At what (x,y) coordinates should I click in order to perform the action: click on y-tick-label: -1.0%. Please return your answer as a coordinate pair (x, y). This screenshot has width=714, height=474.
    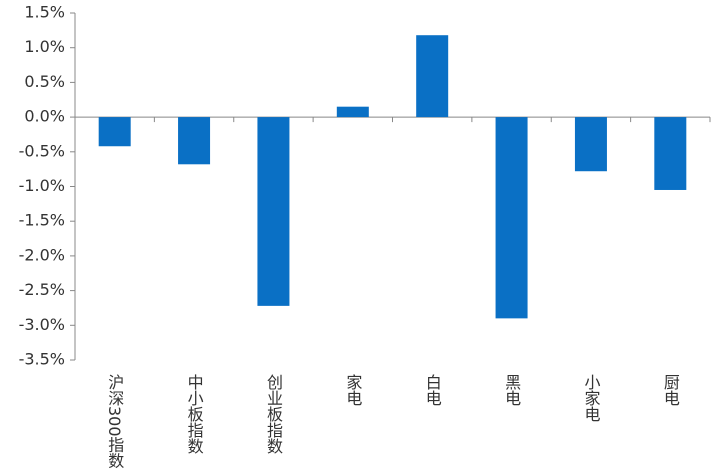
    Looking at the image, I should click on (42, 185).